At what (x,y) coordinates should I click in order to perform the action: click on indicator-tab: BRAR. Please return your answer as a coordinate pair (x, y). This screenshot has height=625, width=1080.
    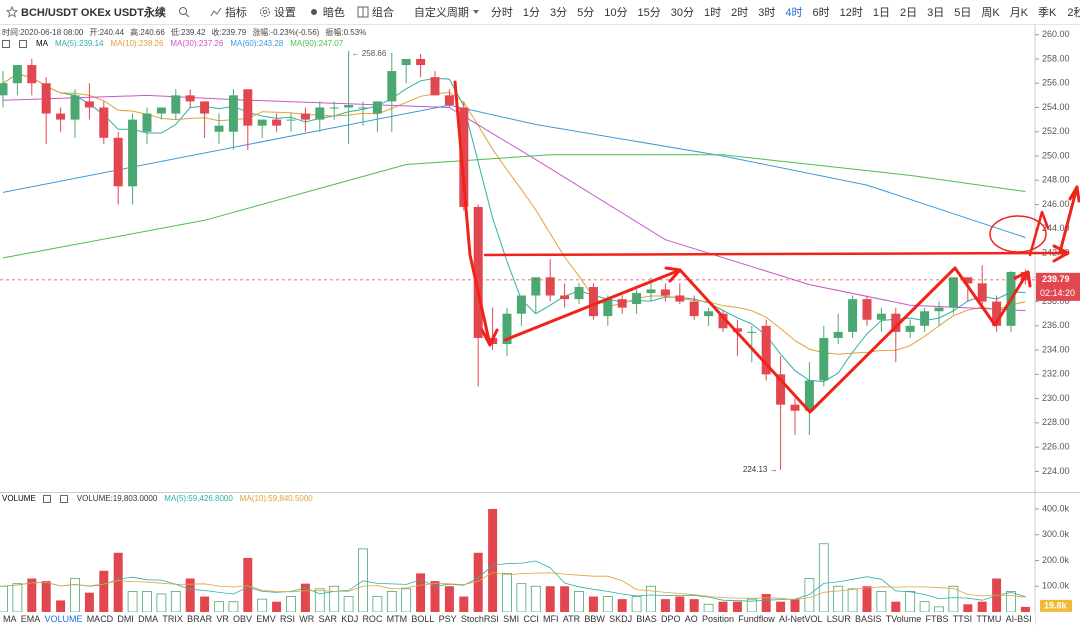
    Looking at the image, I should click on (200, 618).